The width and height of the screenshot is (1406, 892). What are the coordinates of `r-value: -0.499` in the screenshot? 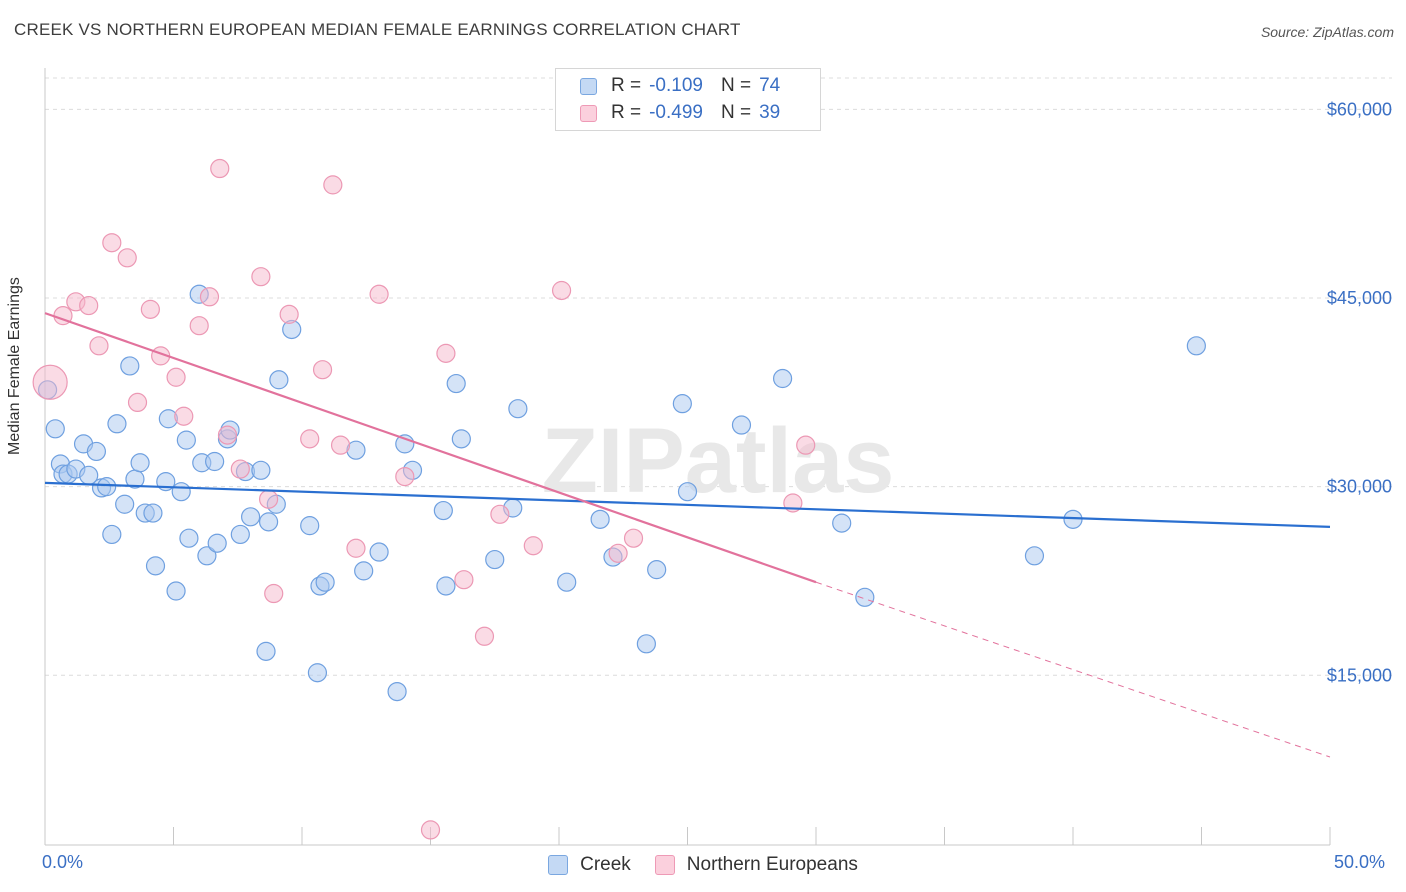 It's located at (676, 112).